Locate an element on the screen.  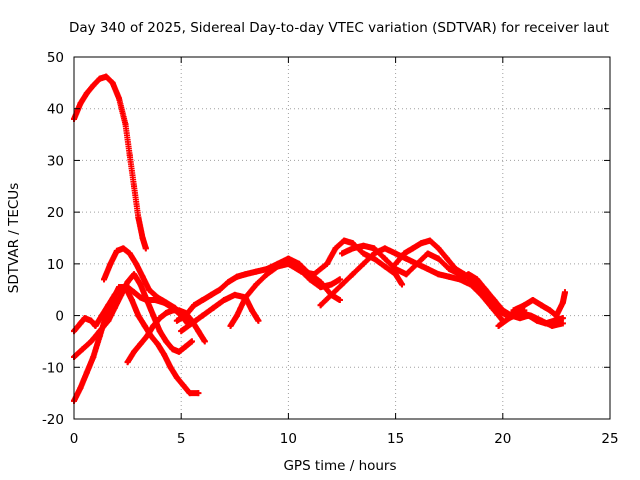
series-sat-p is located at coordinates (530, 319).